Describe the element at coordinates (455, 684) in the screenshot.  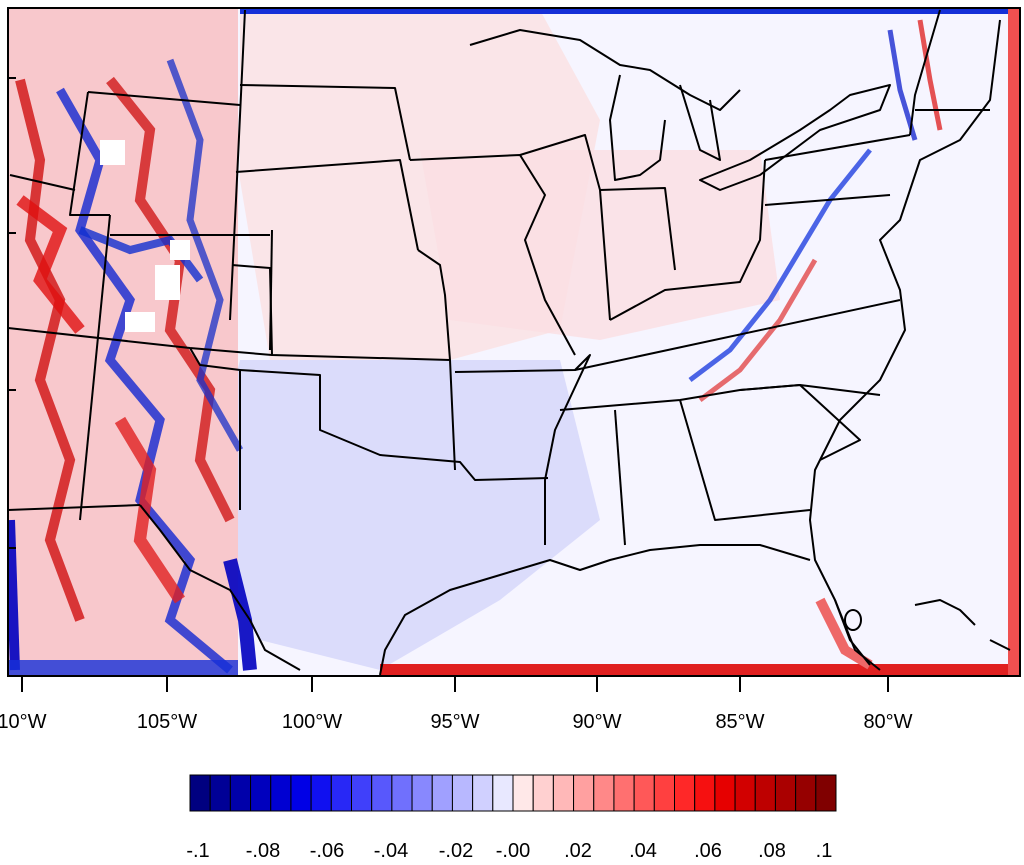
I see `x-axis-ticks` at that location.